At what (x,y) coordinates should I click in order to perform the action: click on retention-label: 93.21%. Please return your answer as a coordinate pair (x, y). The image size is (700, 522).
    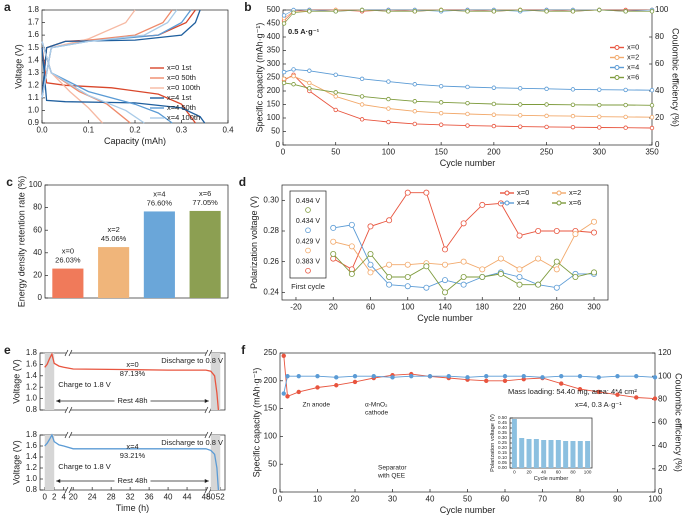
    Looking at the image, I should click on (133, 455).